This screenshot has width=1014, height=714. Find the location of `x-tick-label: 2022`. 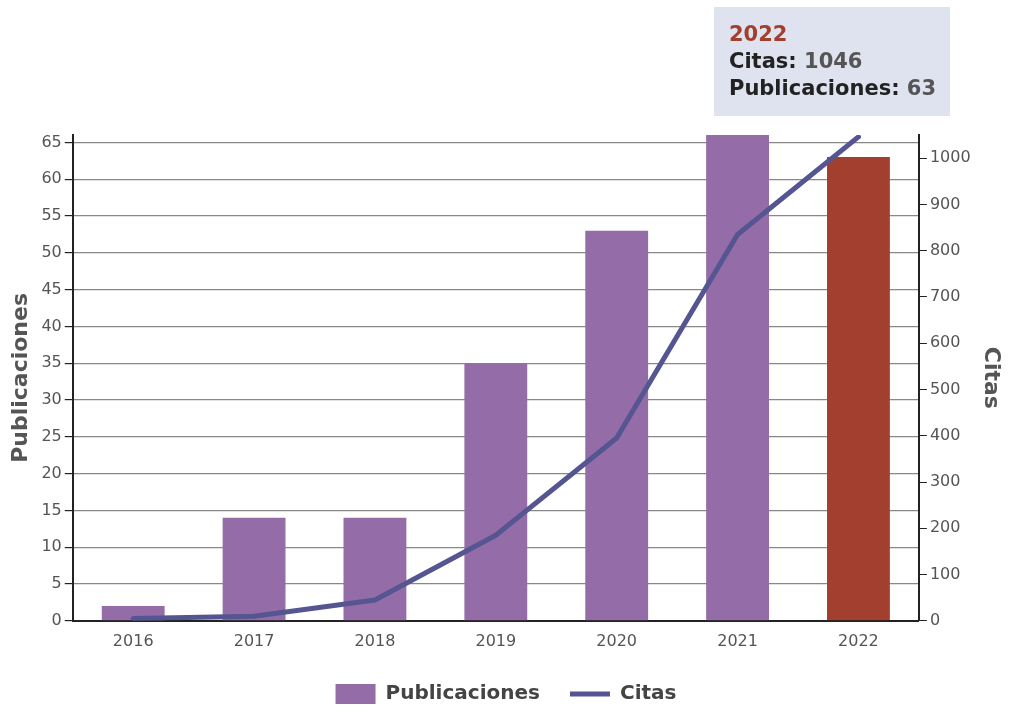

x-tick-label: 2022 is located at coordinates (858, 640).